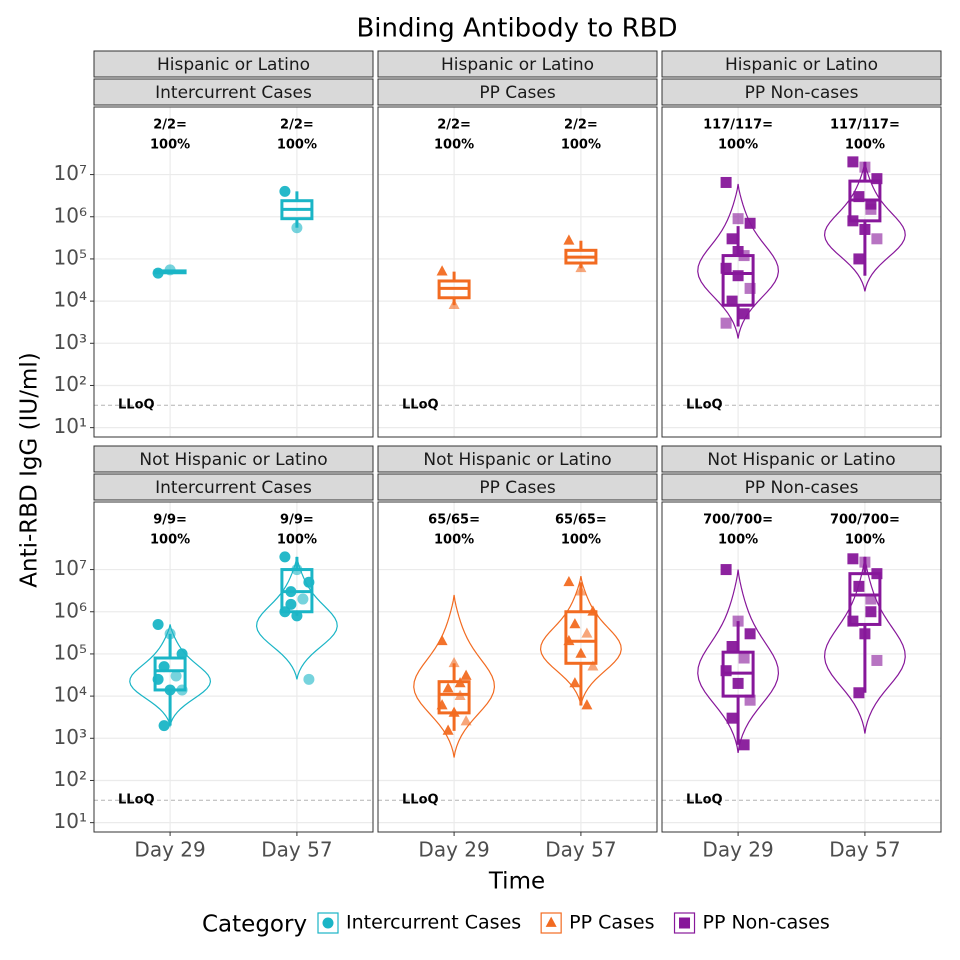 The image size is (960, 960). What do you see at coordinates (551, 921) in the screenshot?
I see `legend-marker` at bounding box center [551, 921].